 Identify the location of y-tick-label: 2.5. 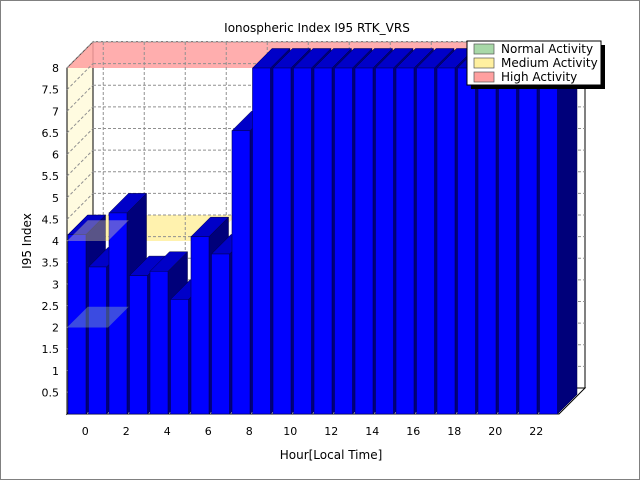
(51, 306).